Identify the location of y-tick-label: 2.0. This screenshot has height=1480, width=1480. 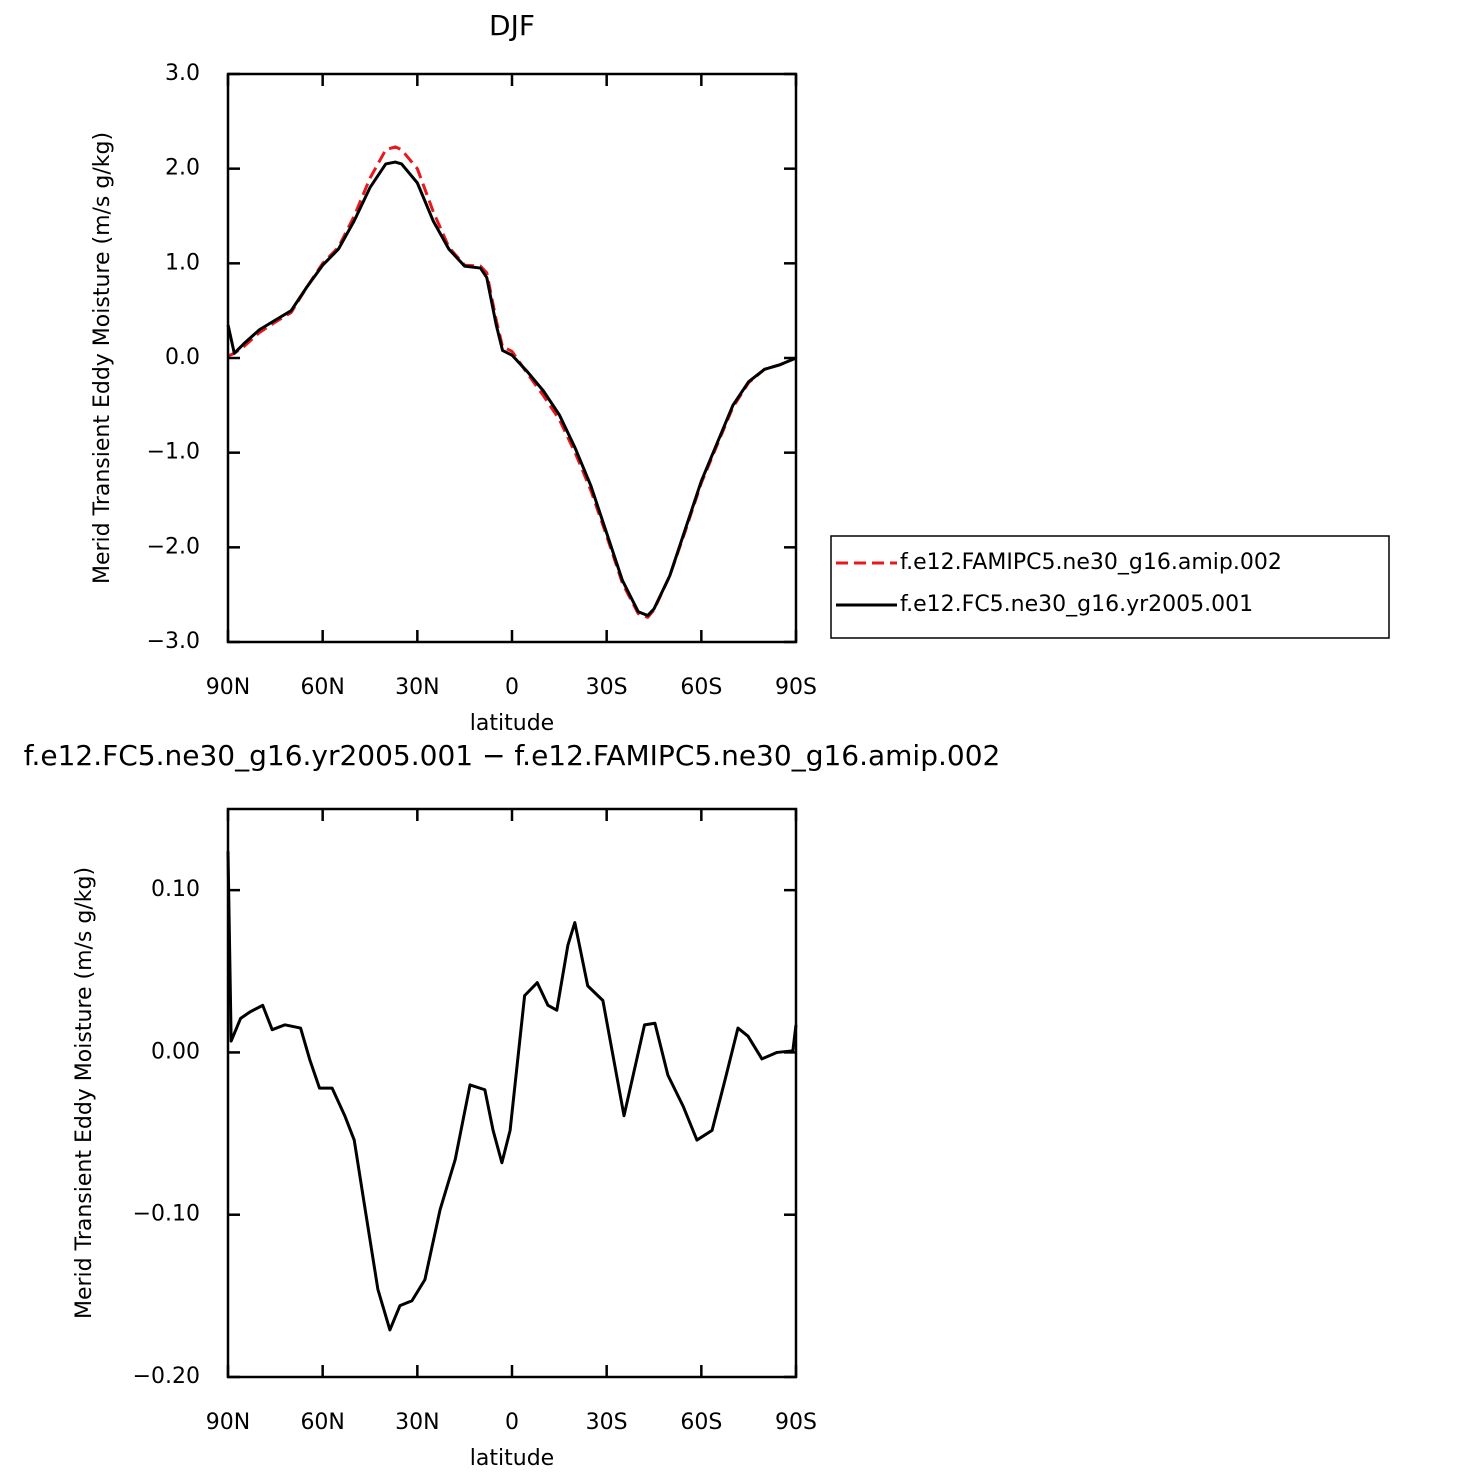
(182, 168).